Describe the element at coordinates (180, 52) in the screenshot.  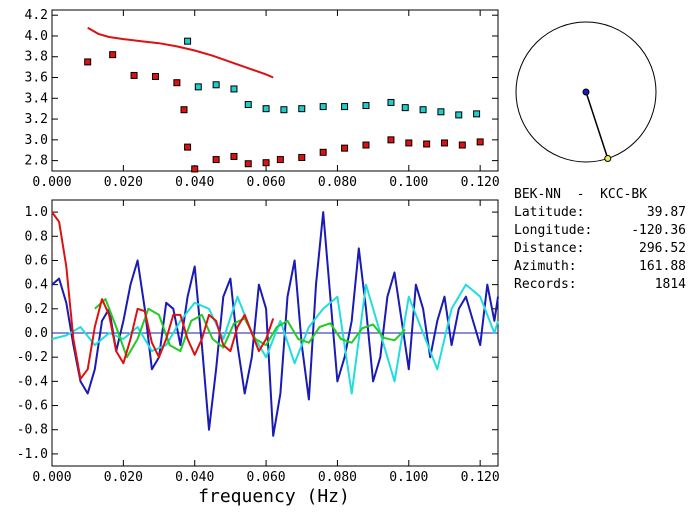
I see `dispersion-curve` at that location.